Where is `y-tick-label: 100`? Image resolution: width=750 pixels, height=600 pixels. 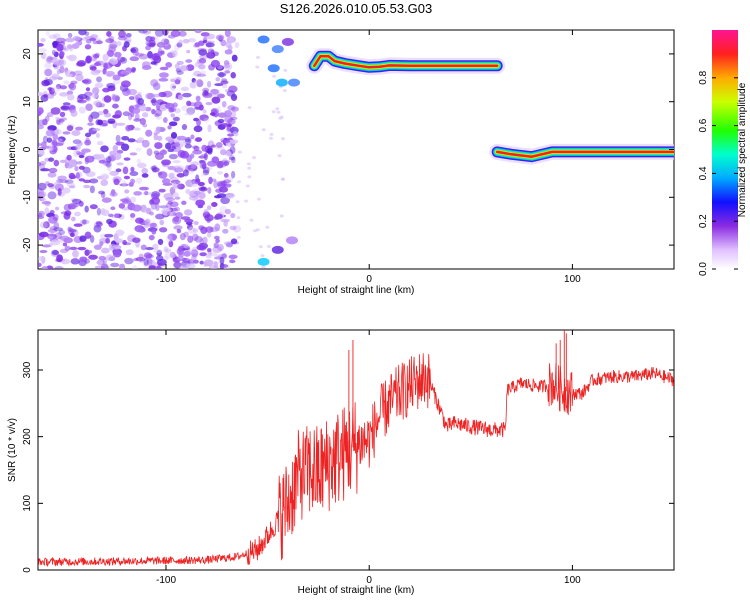 y-tick-label: 100 is located at coordinates (27, 503).